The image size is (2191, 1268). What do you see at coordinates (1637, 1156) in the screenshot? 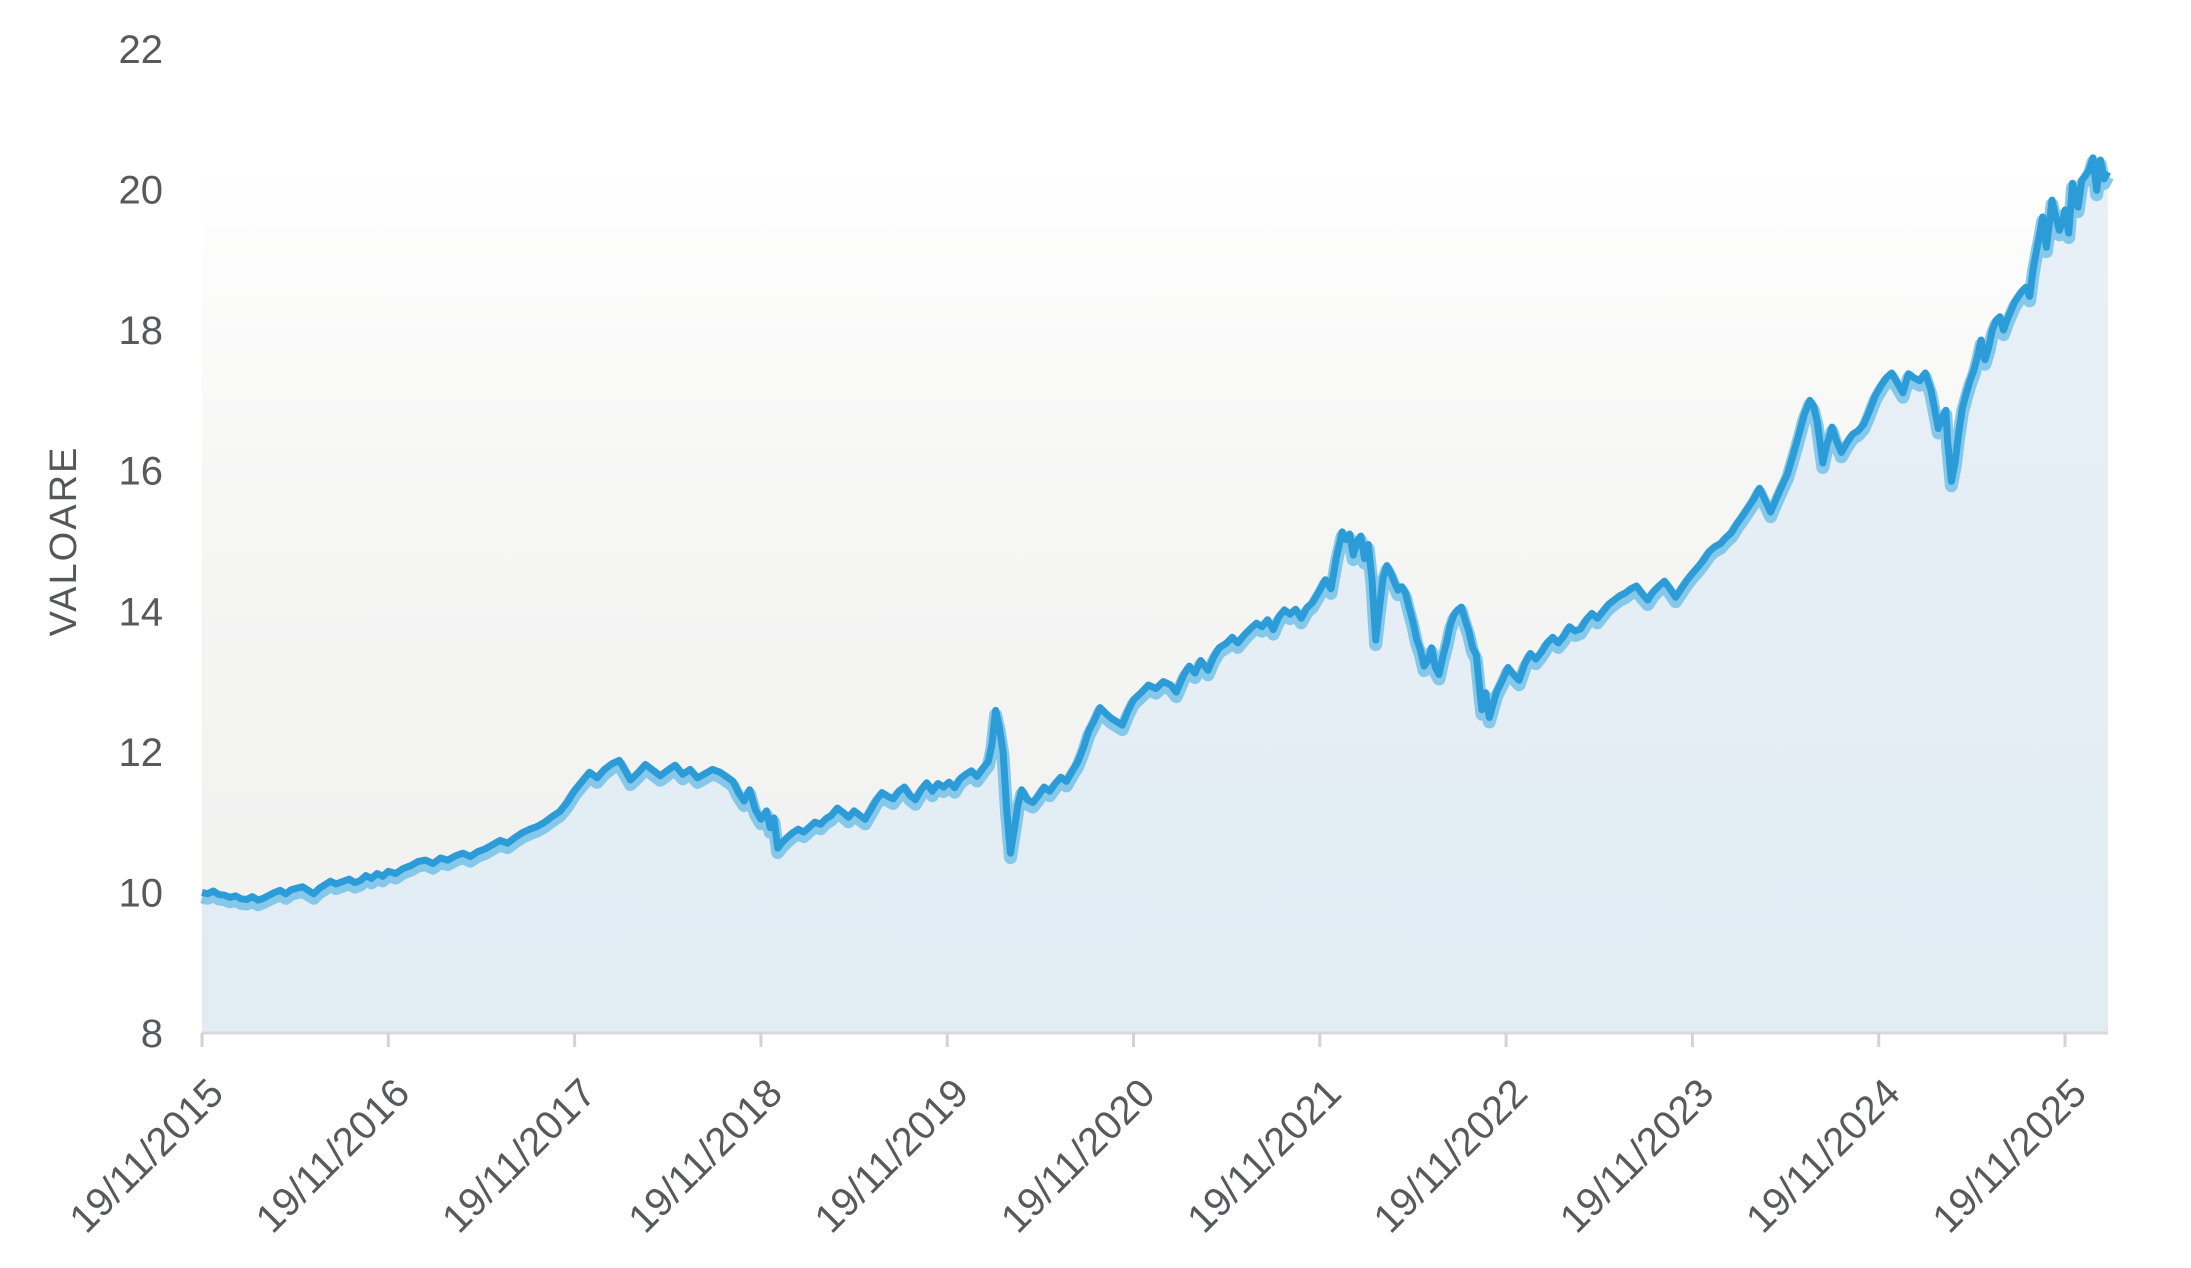
I see `x-axis-tick-label: 19/11/2023` at bounding box center [1637, 1156].